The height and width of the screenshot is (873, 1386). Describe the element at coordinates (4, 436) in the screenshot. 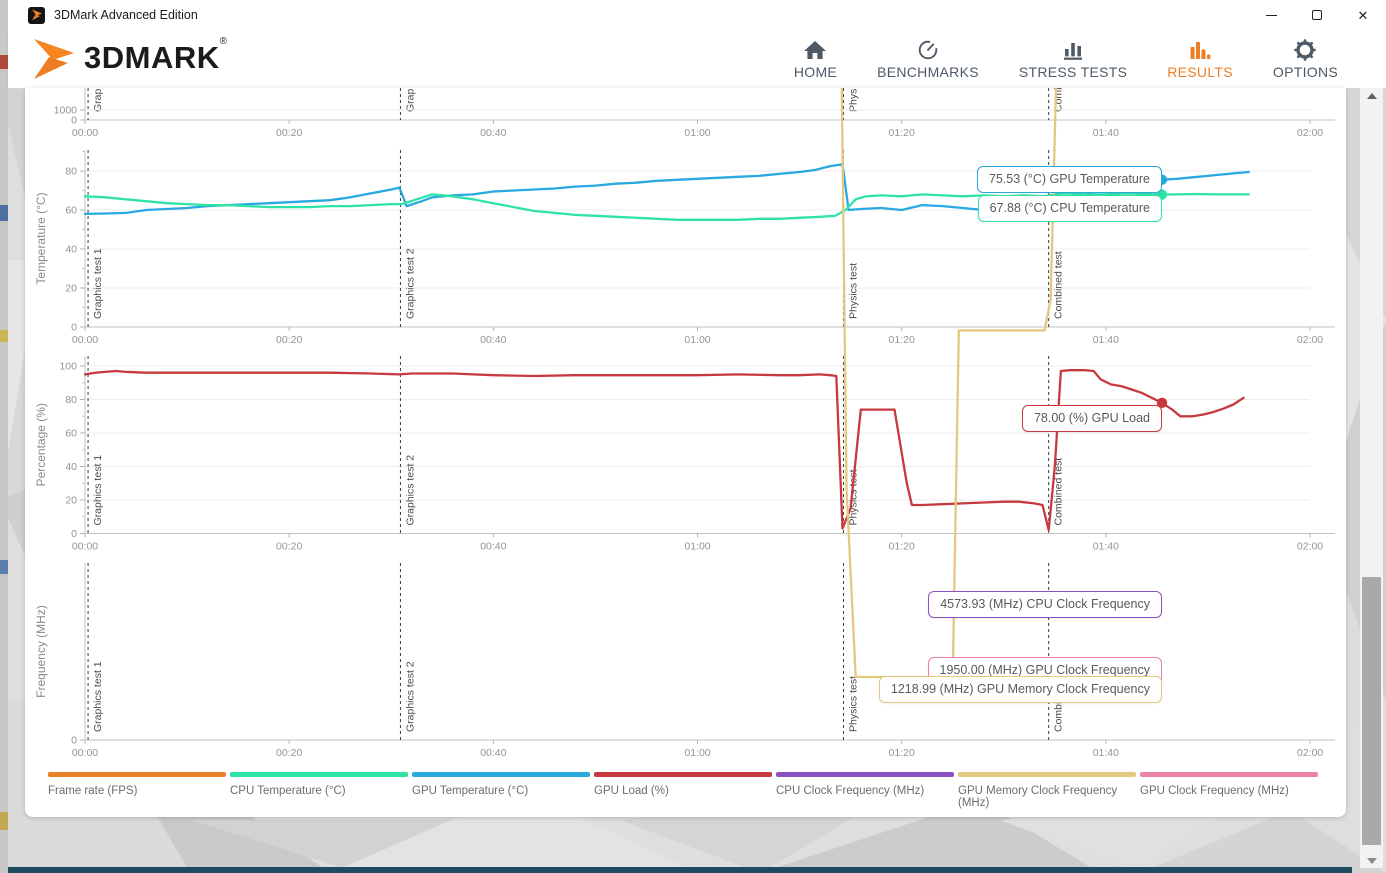

I see `desktop-edge` at that location.